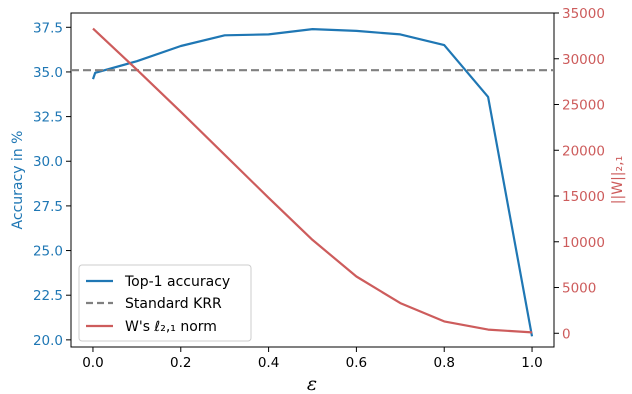 This screenshot has width=632, height=394. Describe the element at coordinates (92, 363) in the screenshot. I see `x-tick-label: 0.0` at that location.